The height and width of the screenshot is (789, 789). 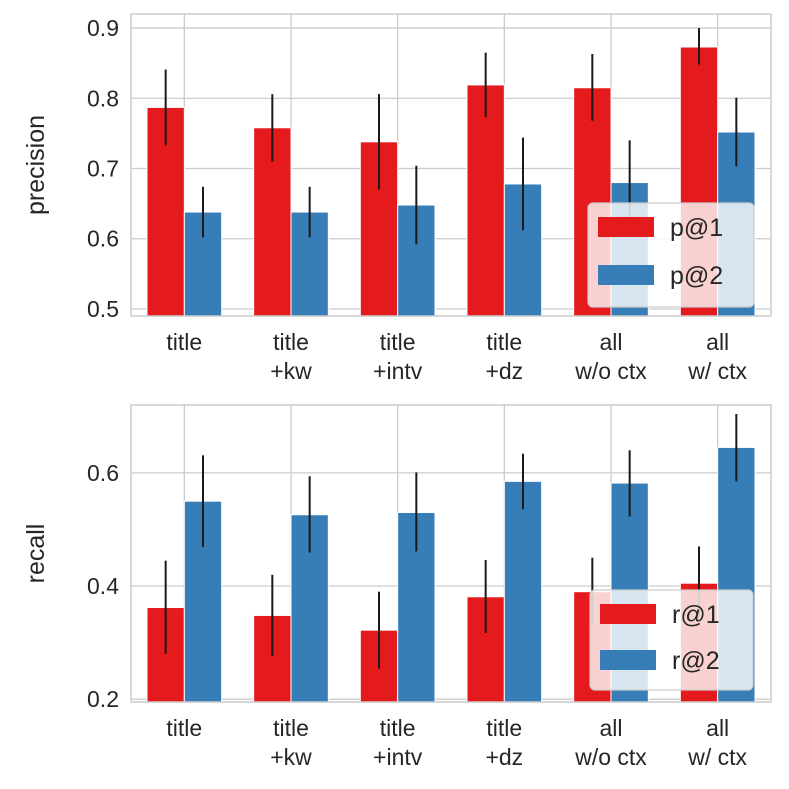 What do you see at coordinates (626, 227) in the screenshot?
I see `legend-swatch-p@1` at bounding box center [626, 227].